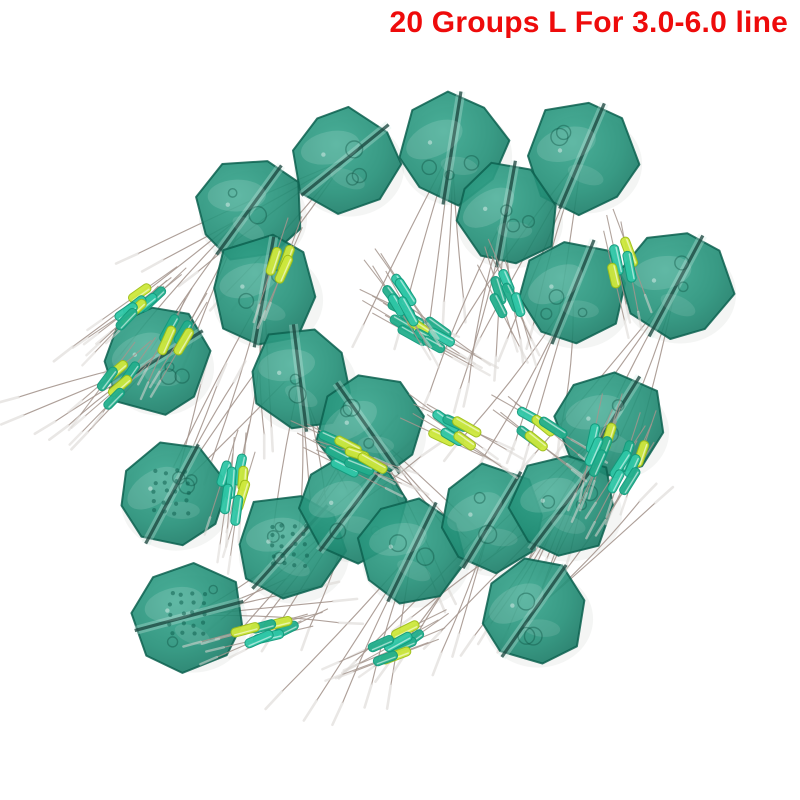 The image size is (800, 800). Describe the element at coordinates (588, 22) in the screenshot. I see `product-title: 20 Groups L For 3.0-6.0 line` at that location.